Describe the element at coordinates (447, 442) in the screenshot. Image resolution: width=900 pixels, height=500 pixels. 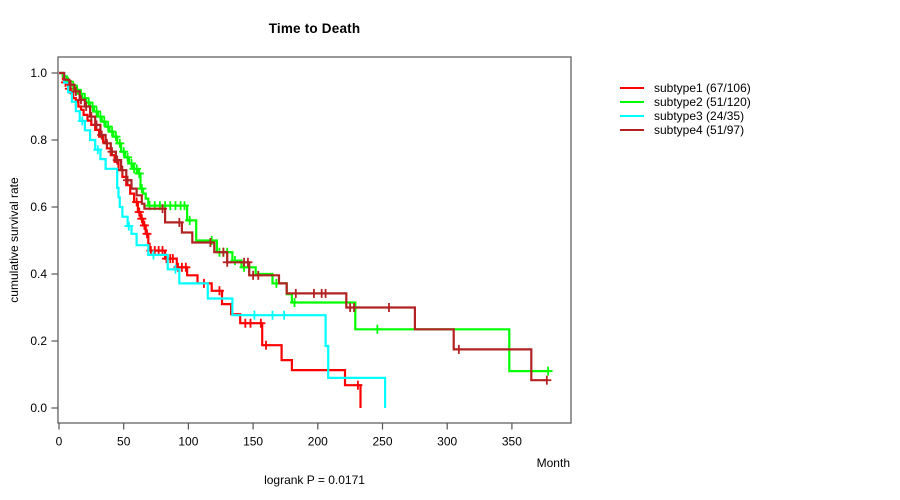
I see `x-tick-label: 300` at that location.